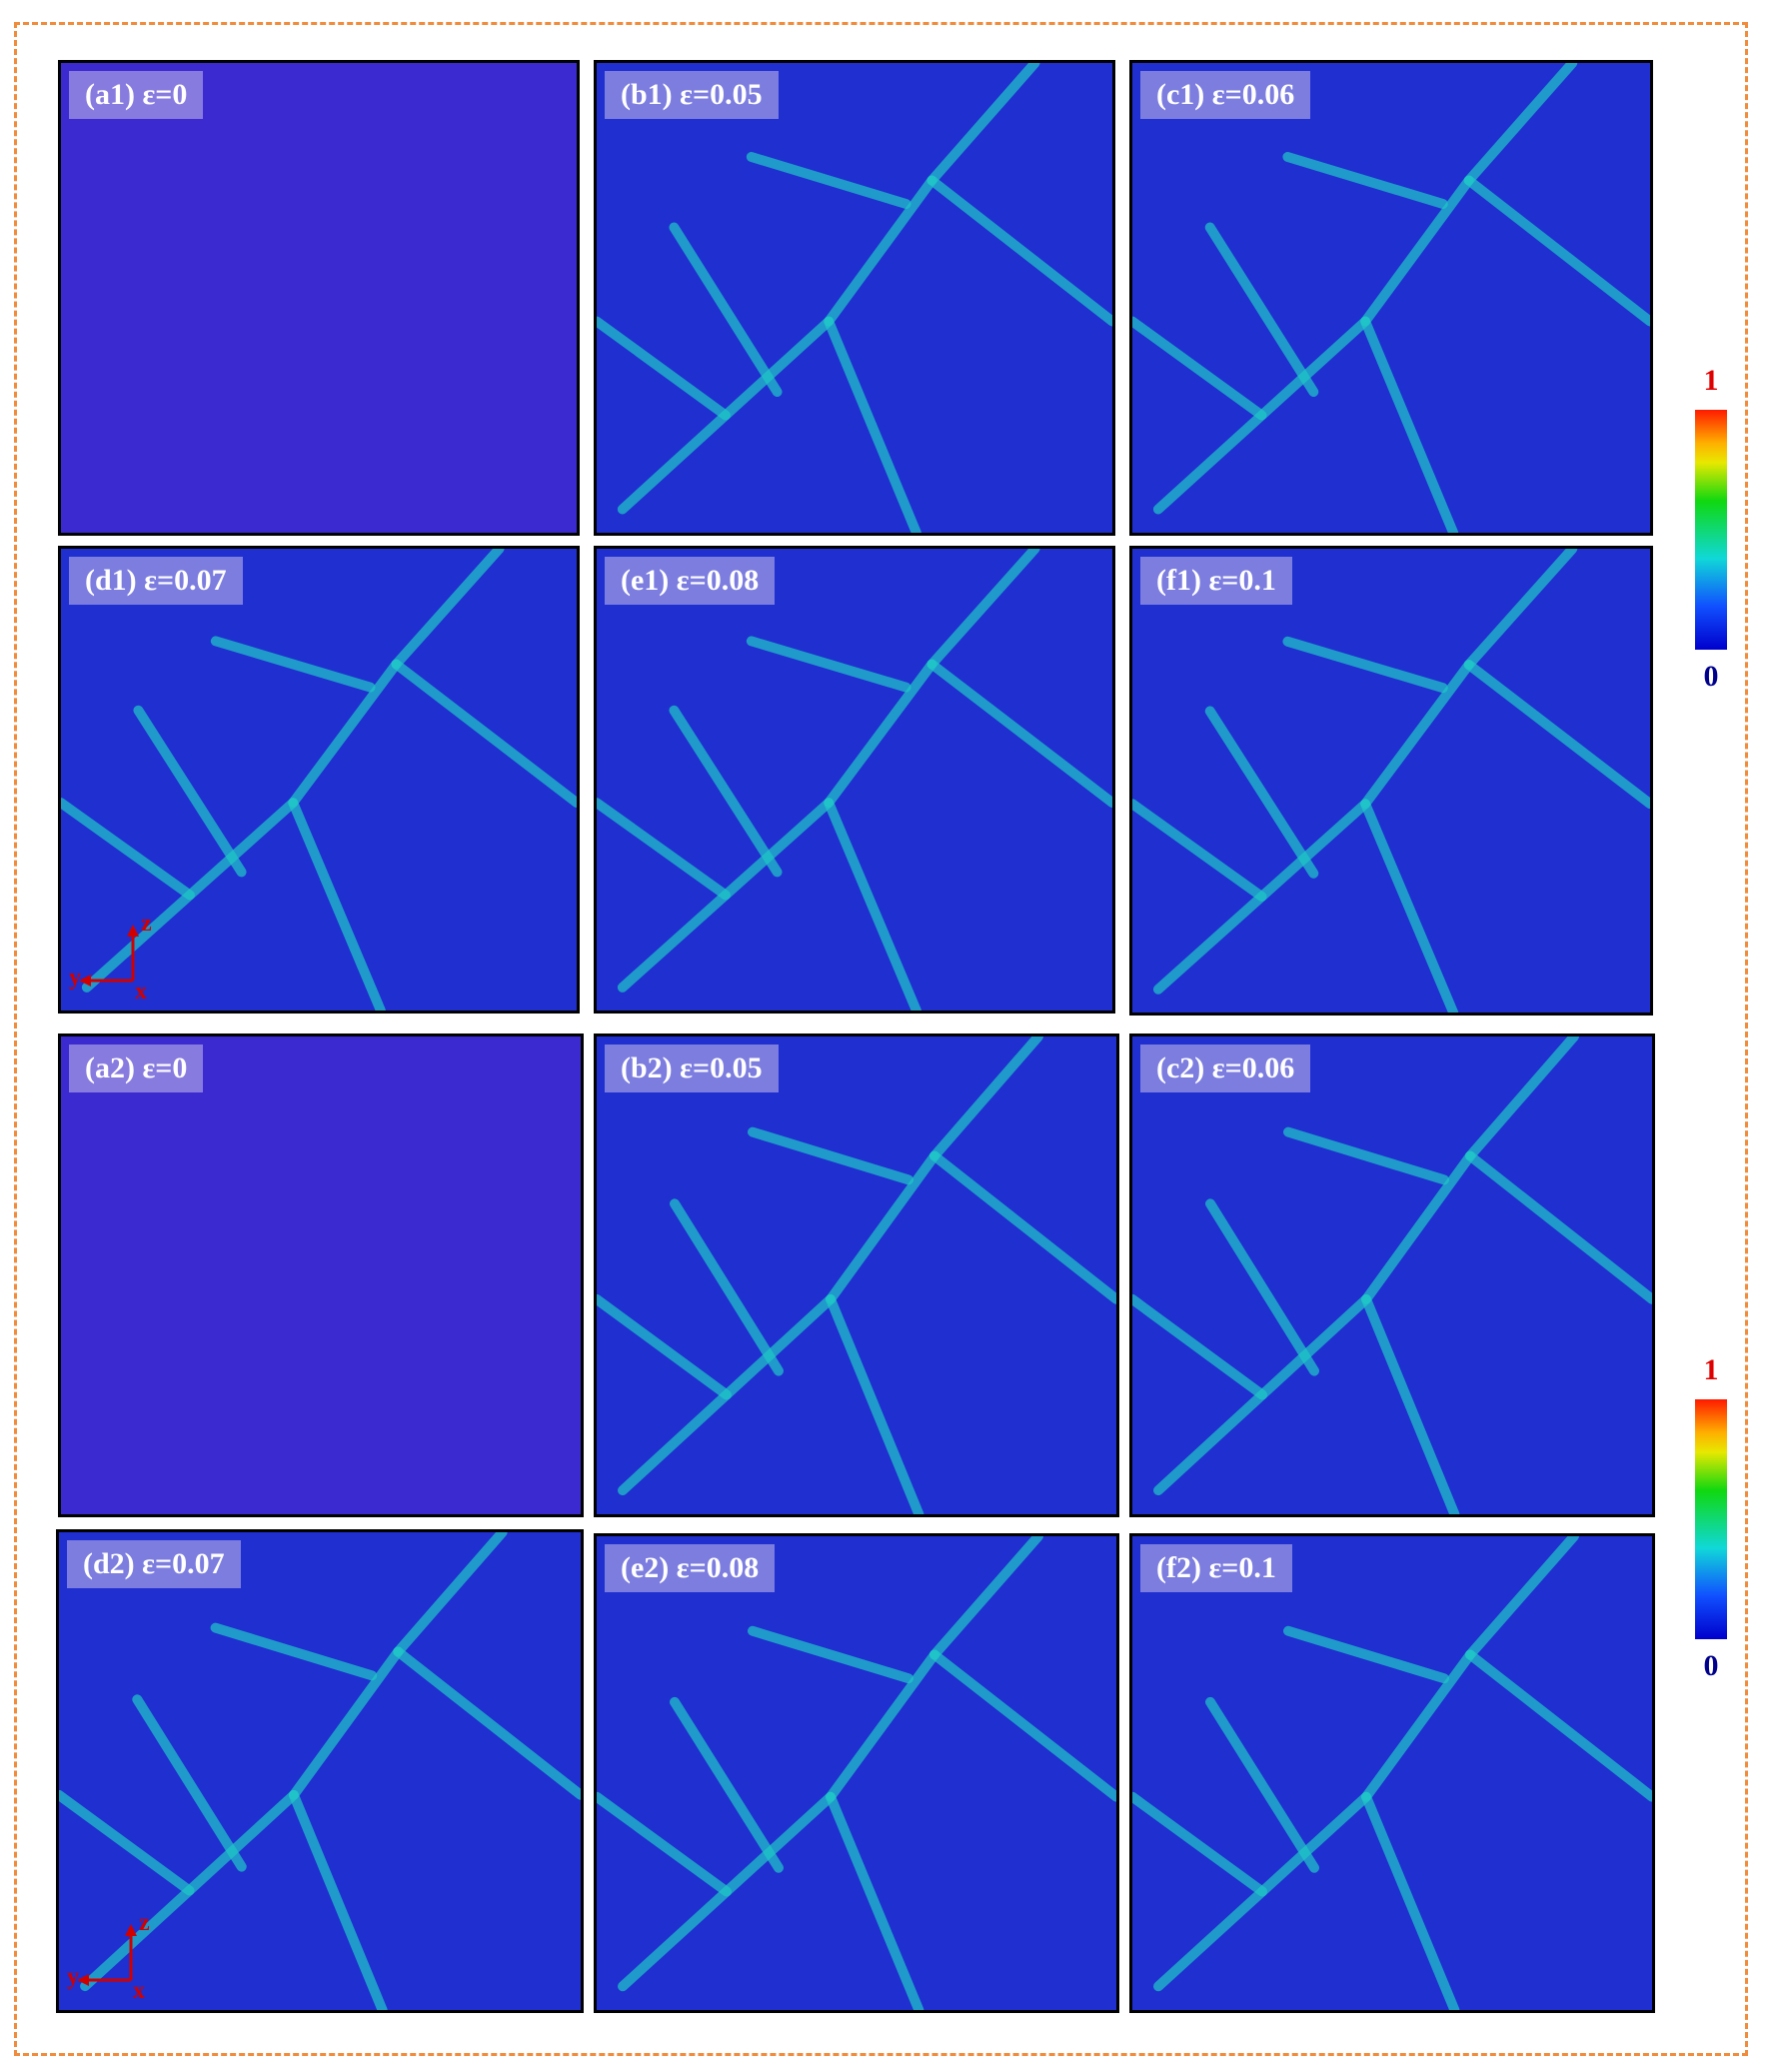 This screenshot has height=2072, width=1771. I want to click on panel-c1: (c1) ε=0.06, so click(1391, 298).